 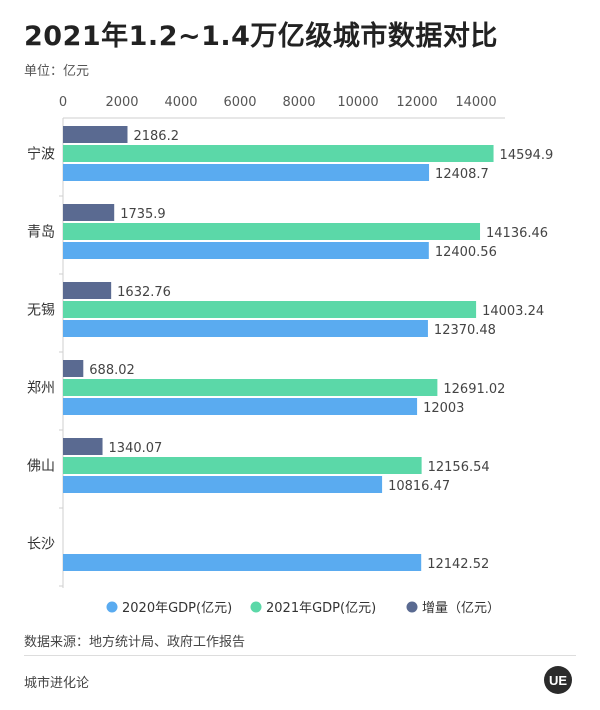 I want to click on footer-brand: 城市进化论, so click(x=57, y=683).